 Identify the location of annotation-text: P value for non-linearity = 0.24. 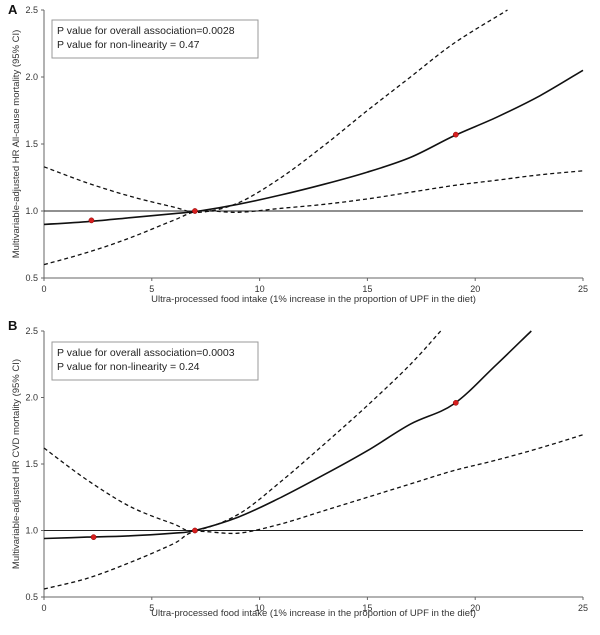
(128, 367).